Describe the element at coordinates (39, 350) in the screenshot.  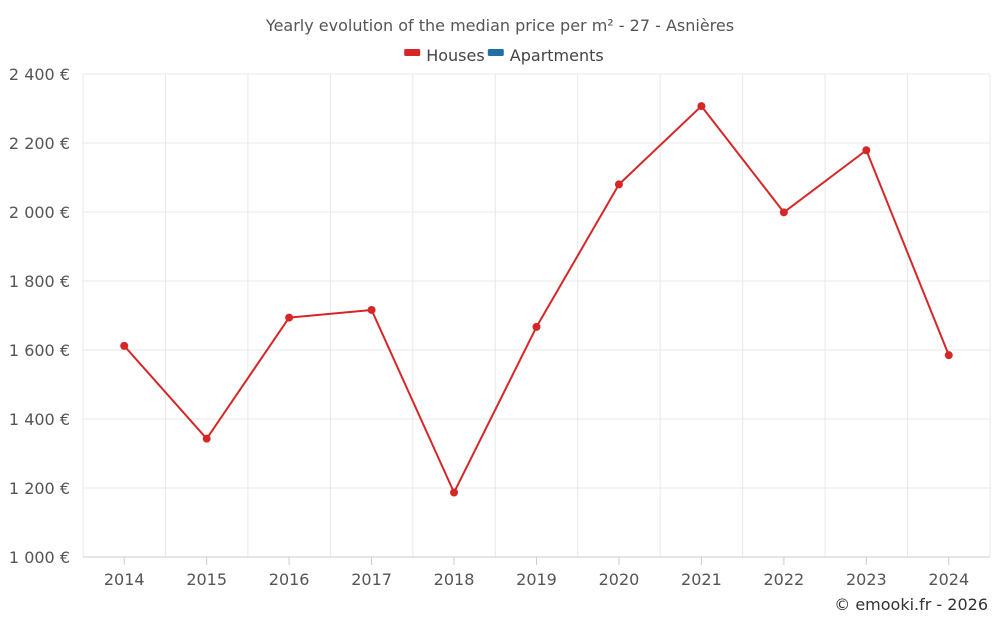
I see `y-tick-label: 1 600 €` at that location.